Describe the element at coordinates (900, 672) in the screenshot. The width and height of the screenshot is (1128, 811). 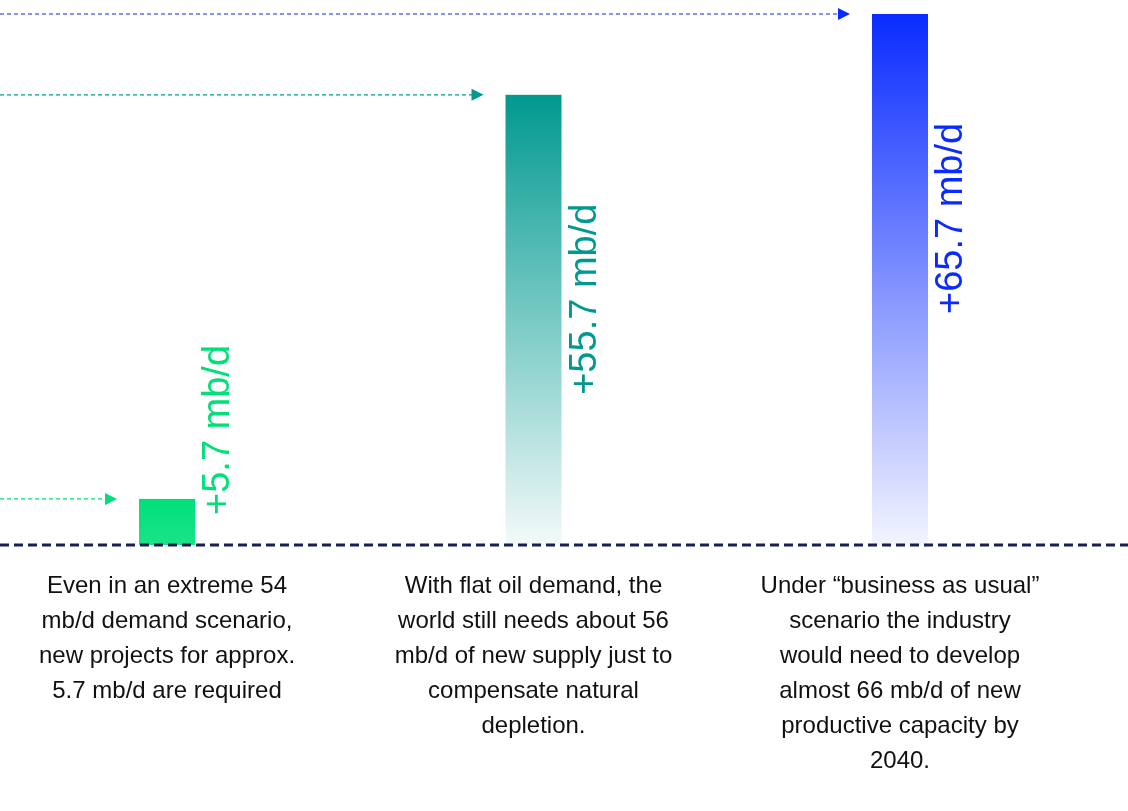
I see `x-tick-label: Under “business as usual” scenario the industry would need to develop almost 66 mb/d of new productive capacity by 2040.` at that location.